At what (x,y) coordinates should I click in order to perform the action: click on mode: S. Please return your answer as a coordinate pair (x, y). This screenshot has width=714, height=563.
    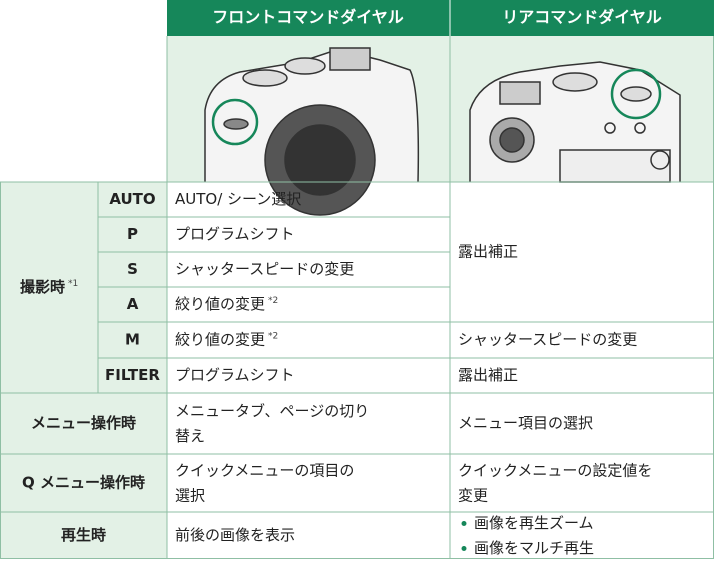
    Looking at the image, I should click on (132, 269).